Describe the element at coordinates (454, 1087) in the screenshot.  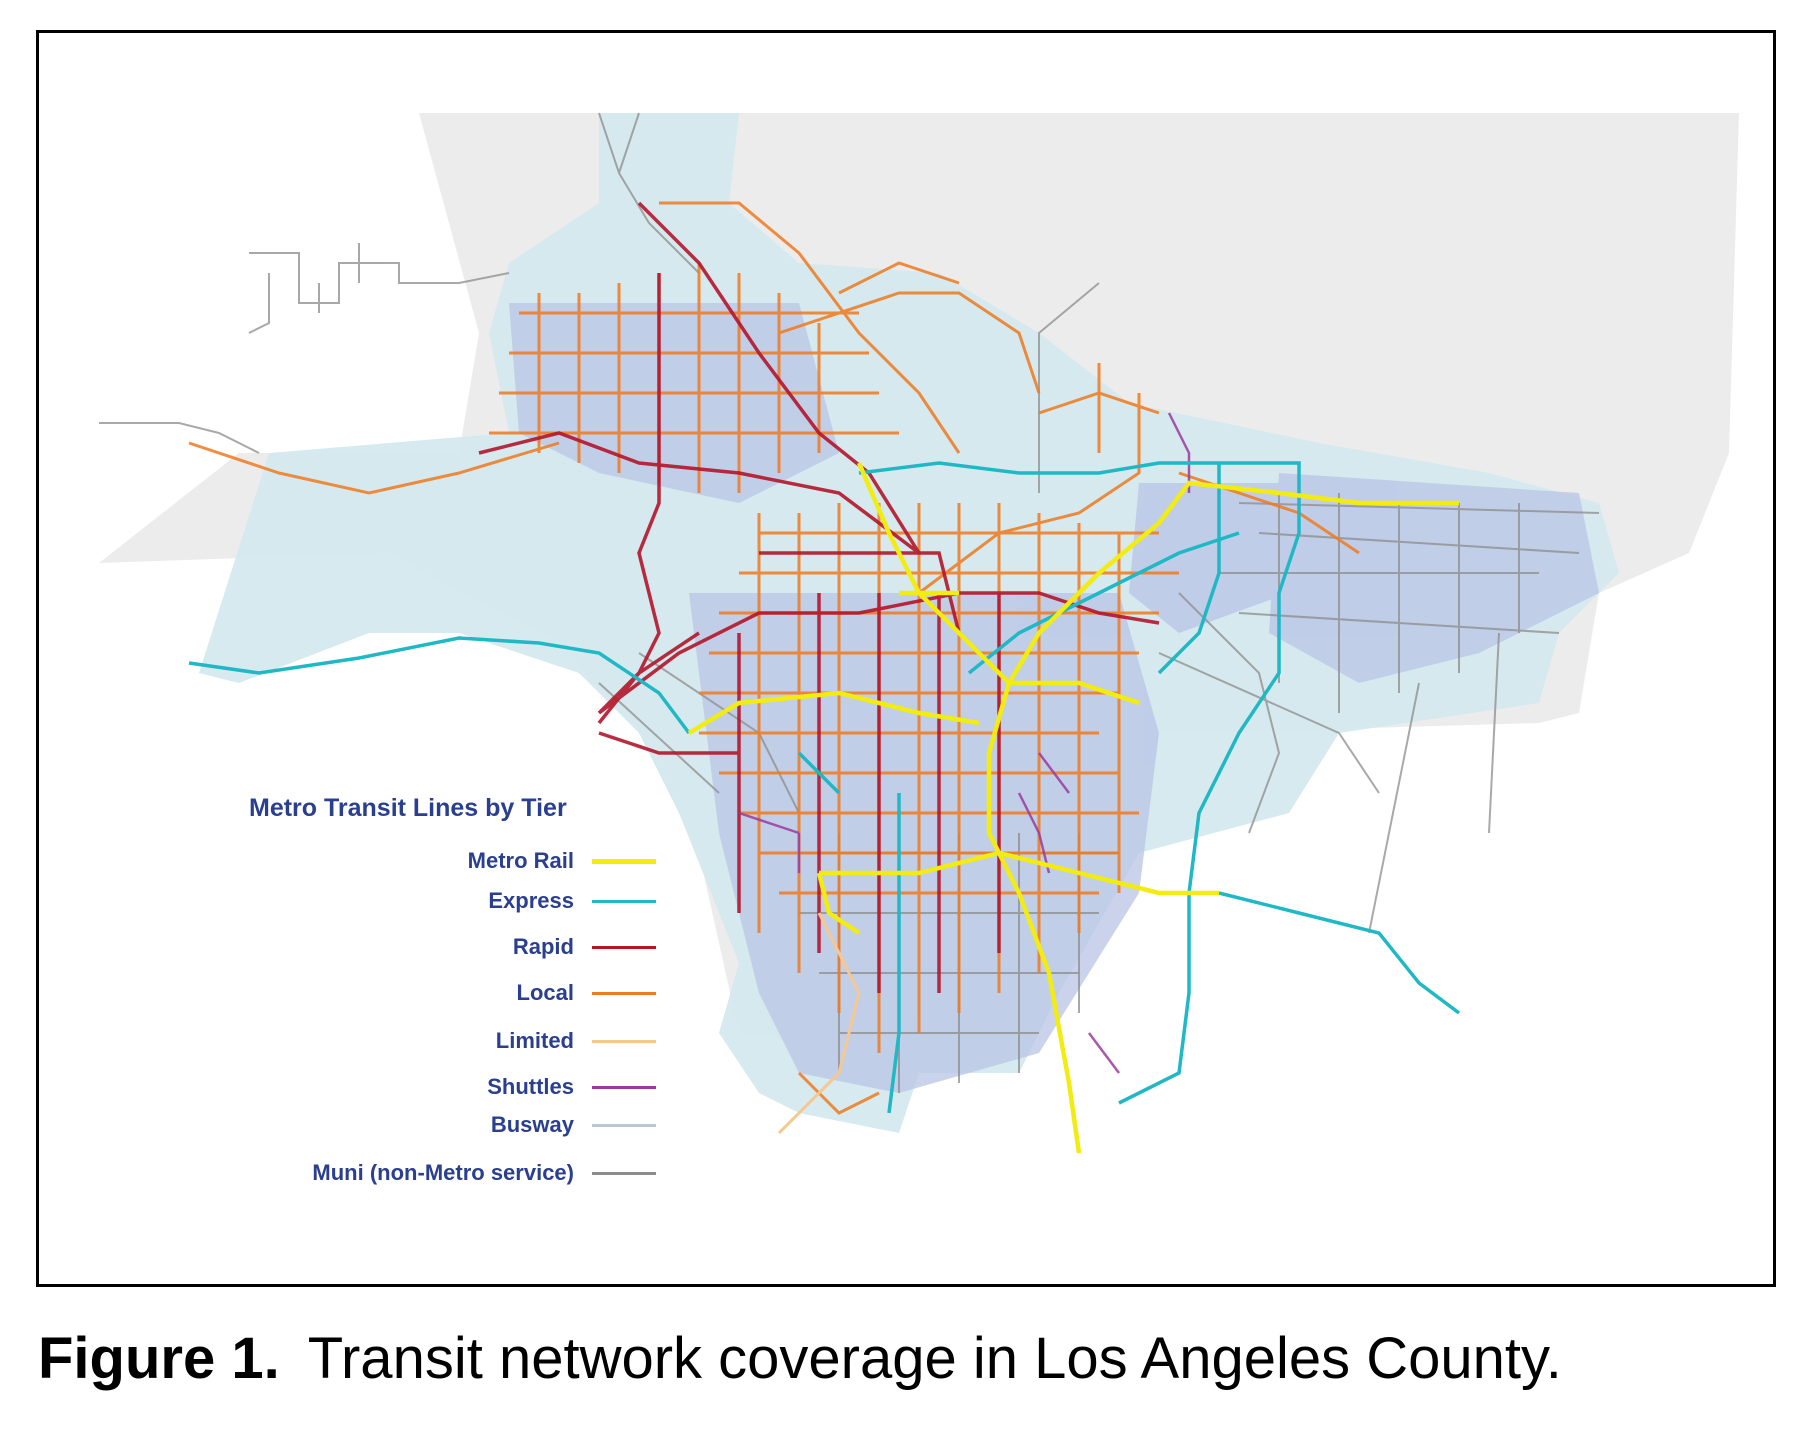
I see `legend-item-shuttles: Shuttles` at that location.